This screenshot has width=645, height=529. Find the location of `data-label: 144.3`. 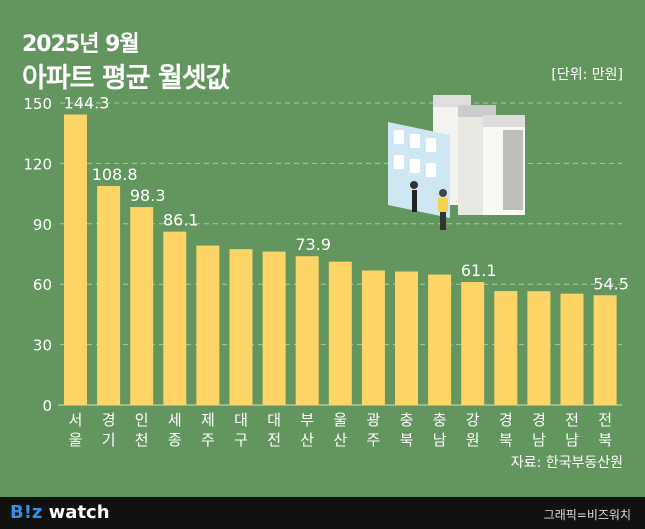

data-label: 144.3 is located at coordinates (87, 102).